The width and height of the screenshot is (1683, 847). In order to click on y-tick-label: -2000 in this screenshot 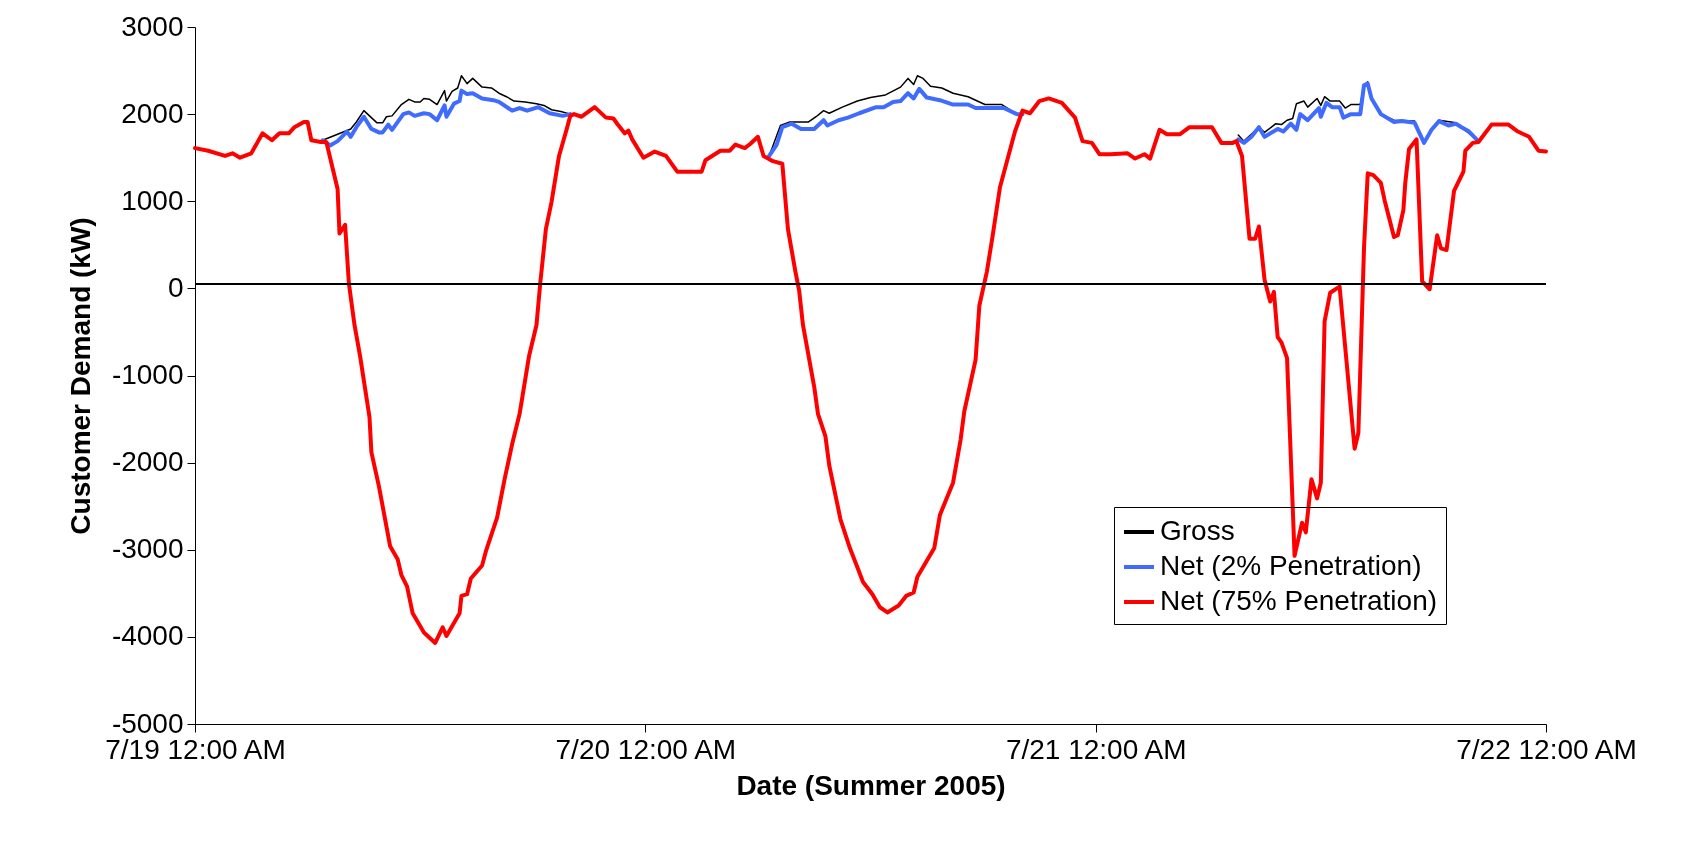, I will do `click(147, 462)`.